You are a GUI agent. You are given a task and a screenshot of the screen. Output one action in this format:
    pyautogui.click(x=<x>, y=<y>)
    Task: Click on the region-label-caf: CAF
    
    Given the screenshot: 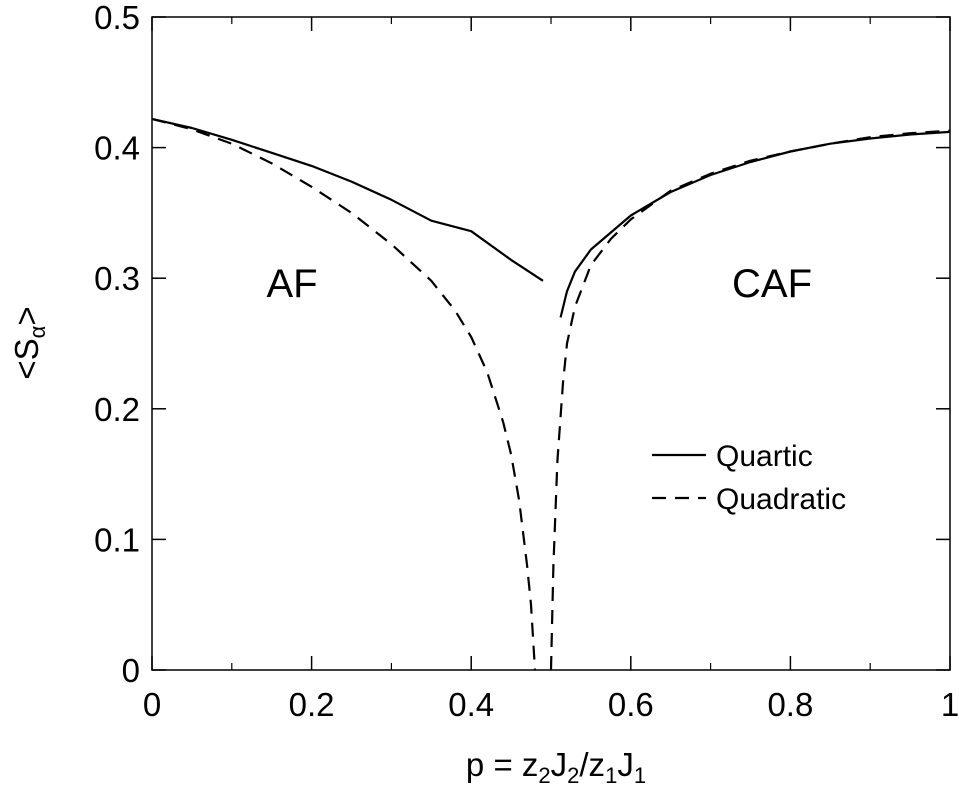 What is the action you would take?
    pyautogui.click(x=772, y=284)
    